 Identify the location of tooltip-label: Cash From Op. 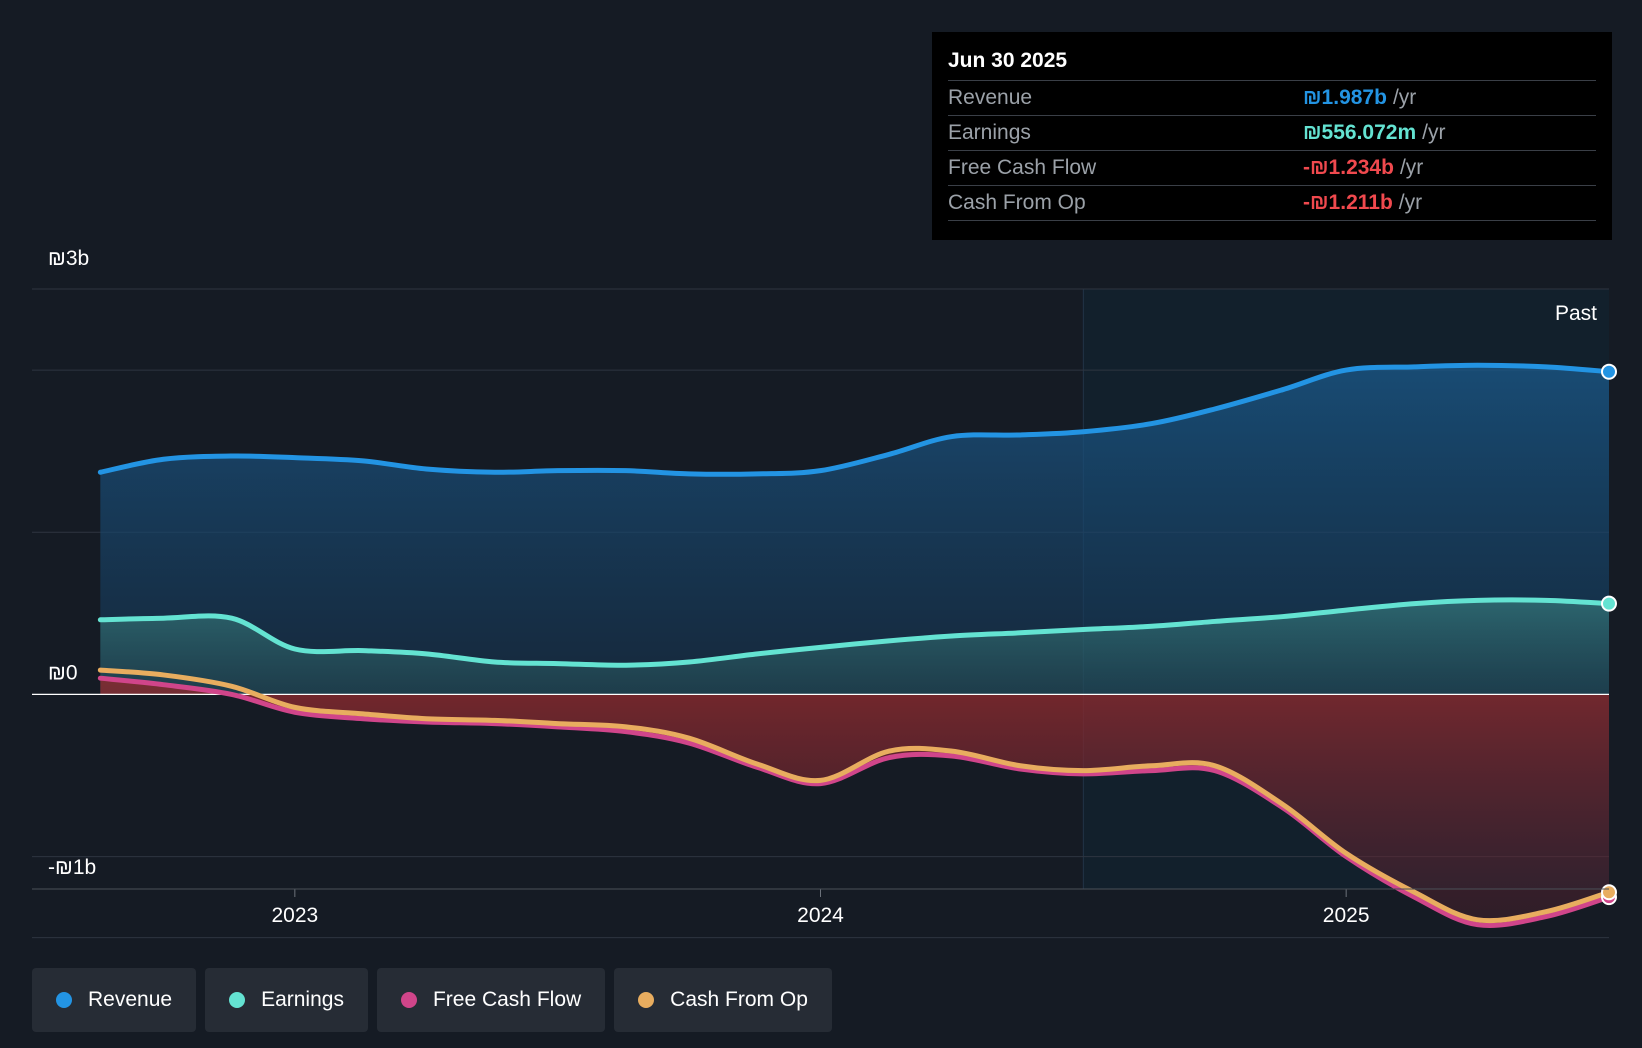
(1017, 202).